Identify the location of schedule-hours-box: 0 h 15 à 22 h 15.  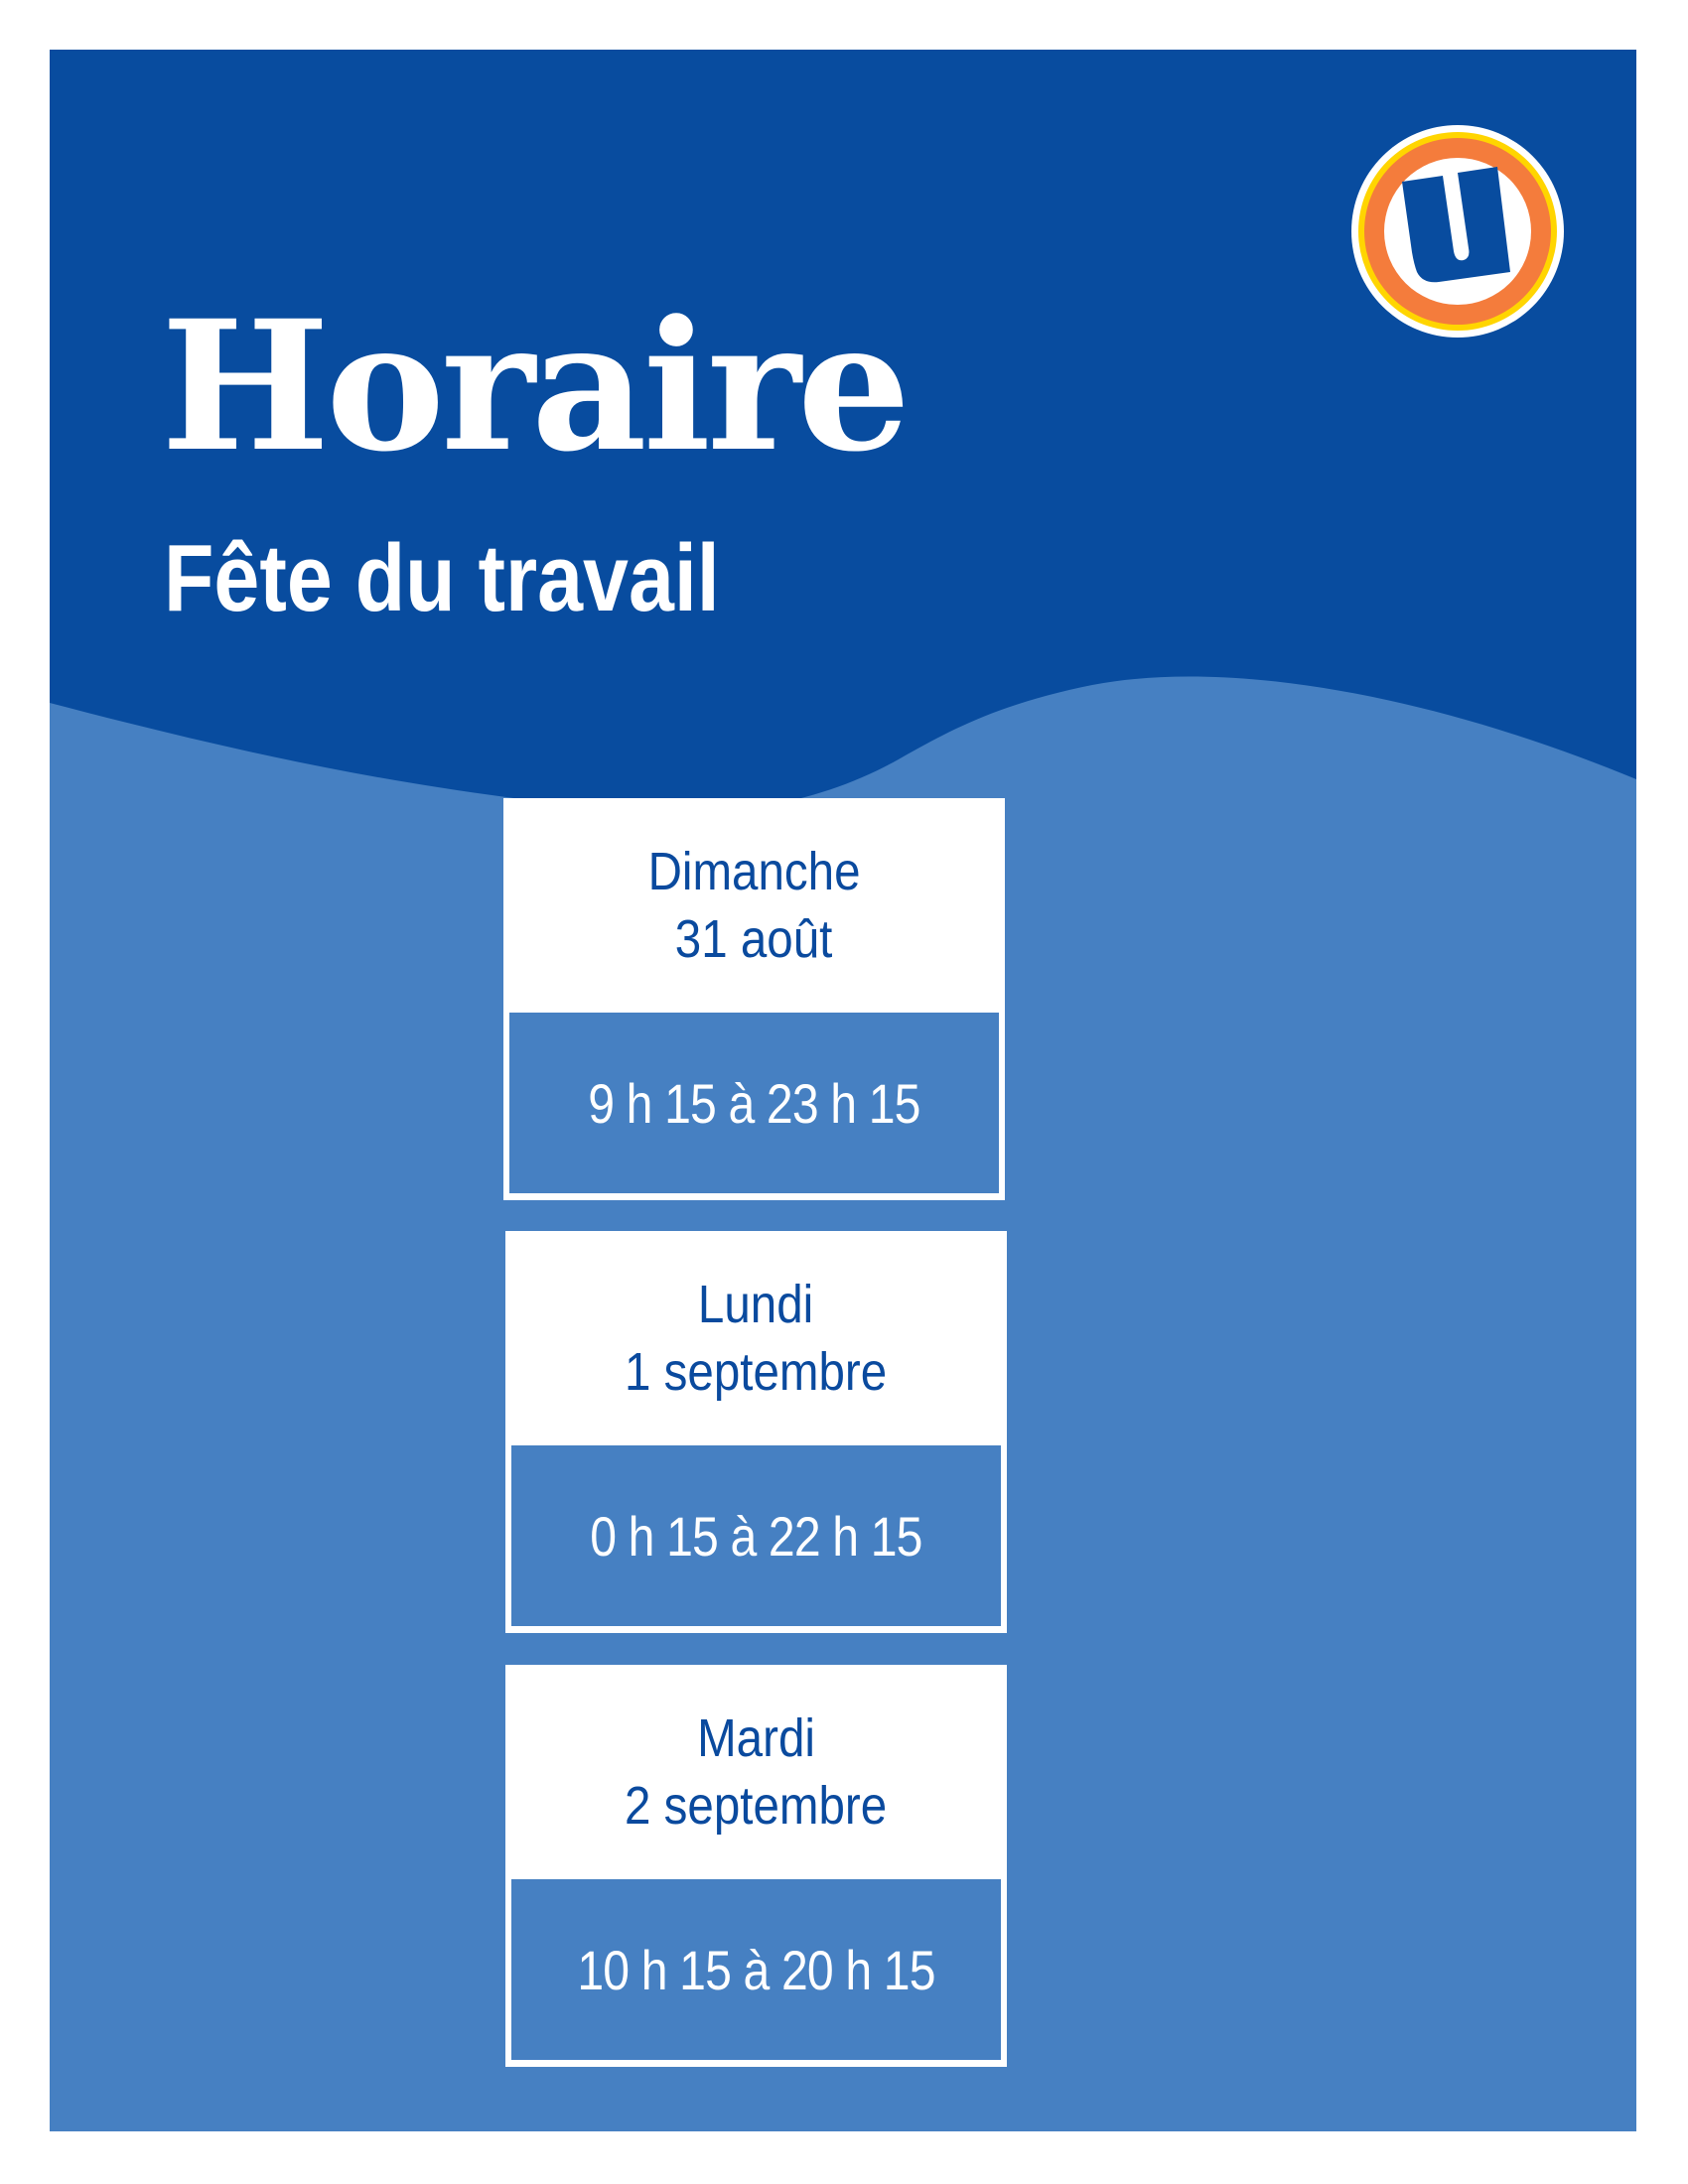
(756, 1535).